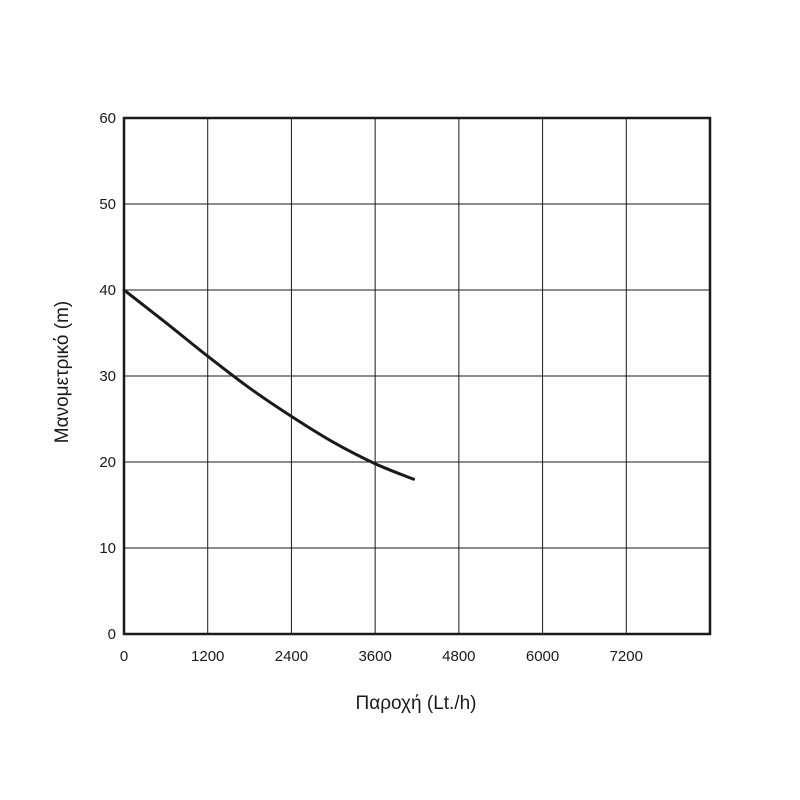  What do you see at coordinates (107, 118) in the screenshot?
I see `y-tick-label: 60` at bounding box center [107, 118].